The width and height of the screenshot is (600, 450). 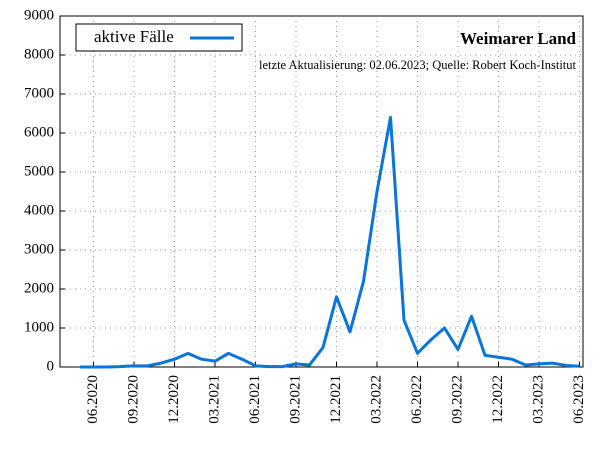 I want to click on y-tick-label: 5000, so click(x=39, y=171).